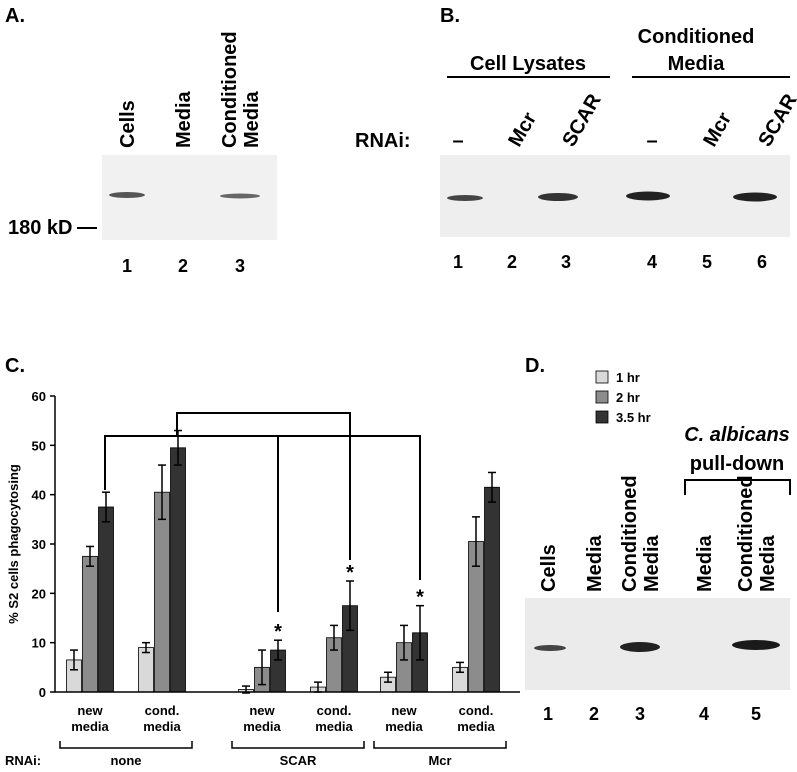  What do you see at coordinates (125, 760) in the screenshot?
I see `group-label: none` at bounding box center [125, 760].